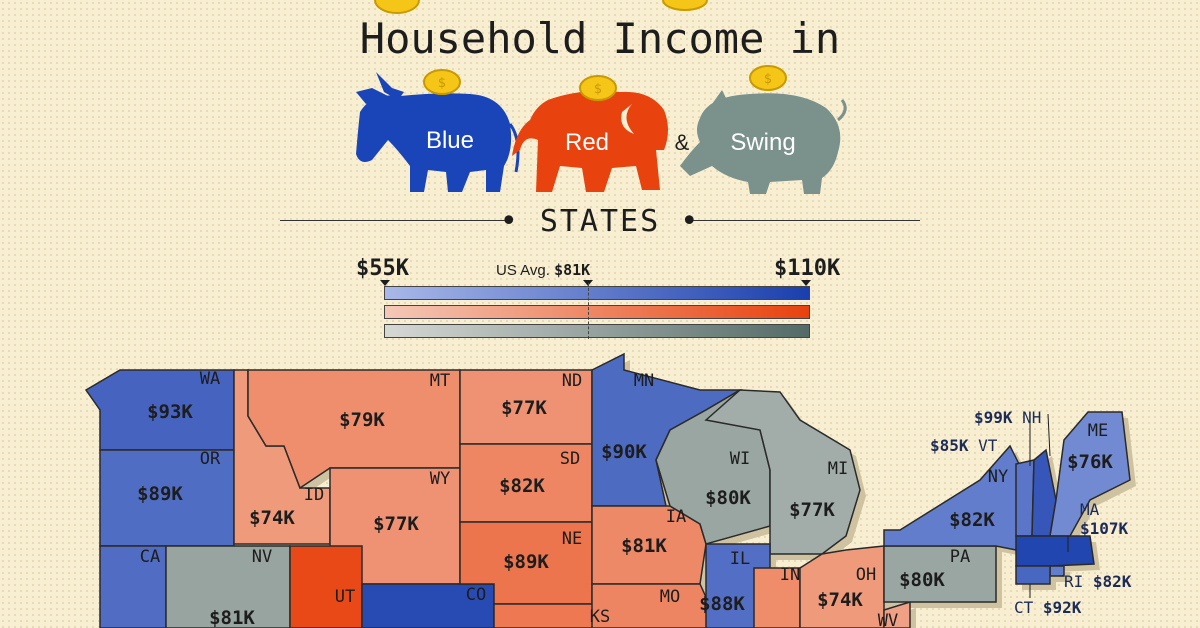 This screenshot has width=1200, height=628. I want to click on state-vt, so click(1025, 498).